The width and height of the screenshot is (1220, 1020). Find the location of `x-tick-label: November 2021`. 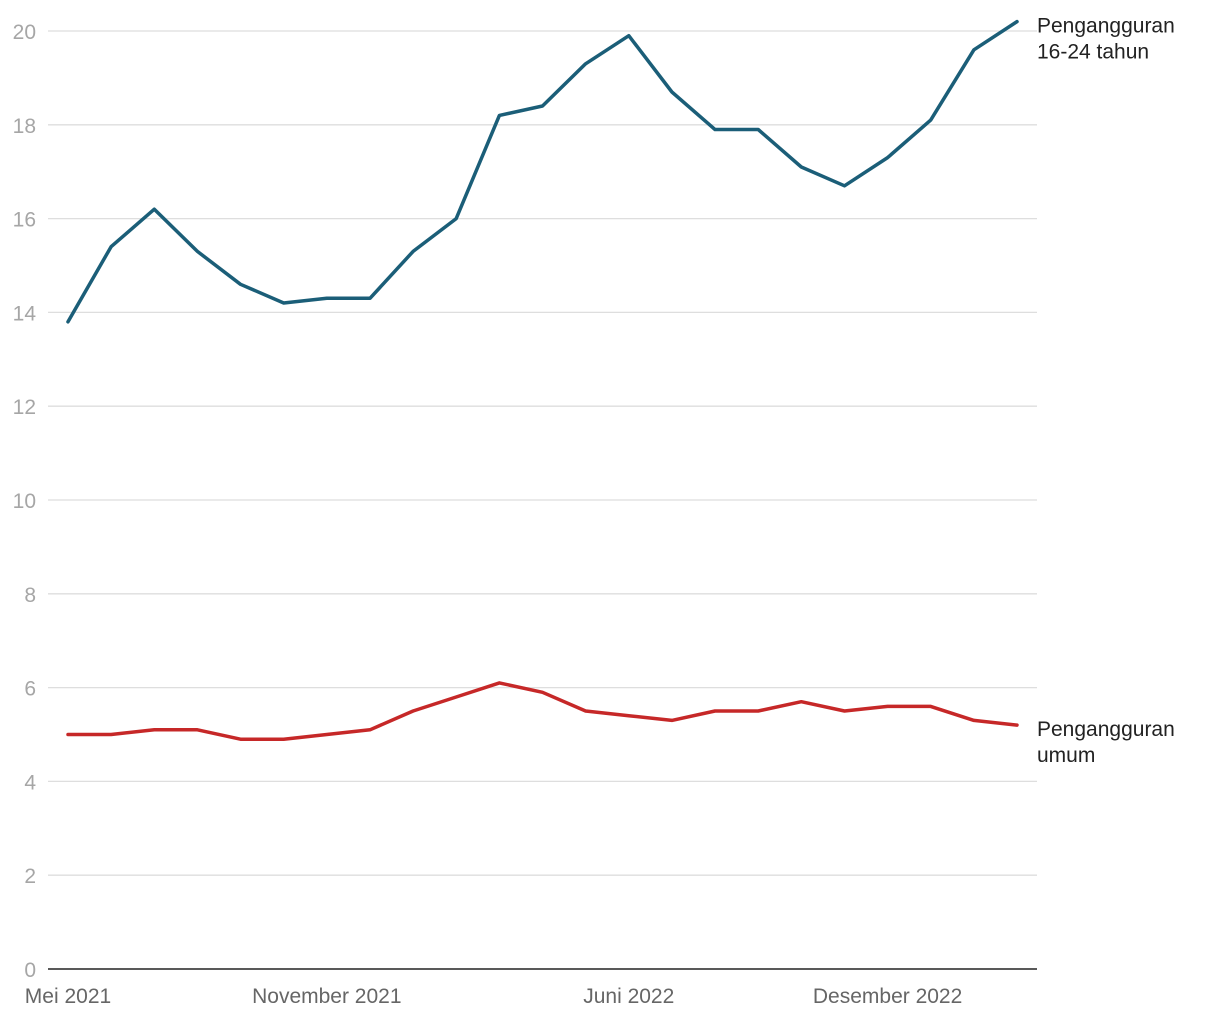

x-tick-label: November 2021 is located at coordinates (326, 996).